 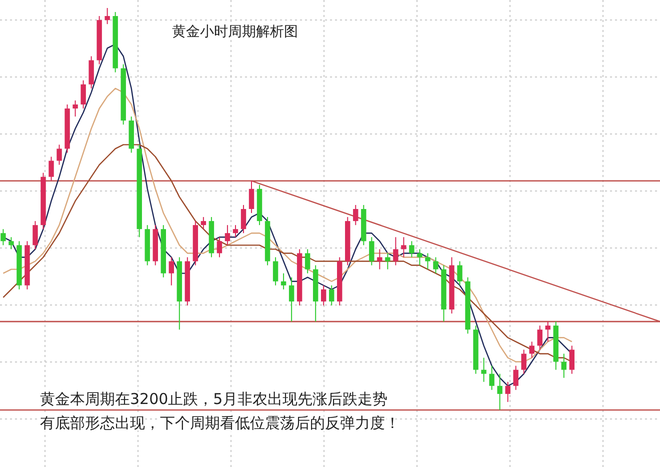 I want to click on text: 黄金小时周期解析图, so click(x=235, y=32).